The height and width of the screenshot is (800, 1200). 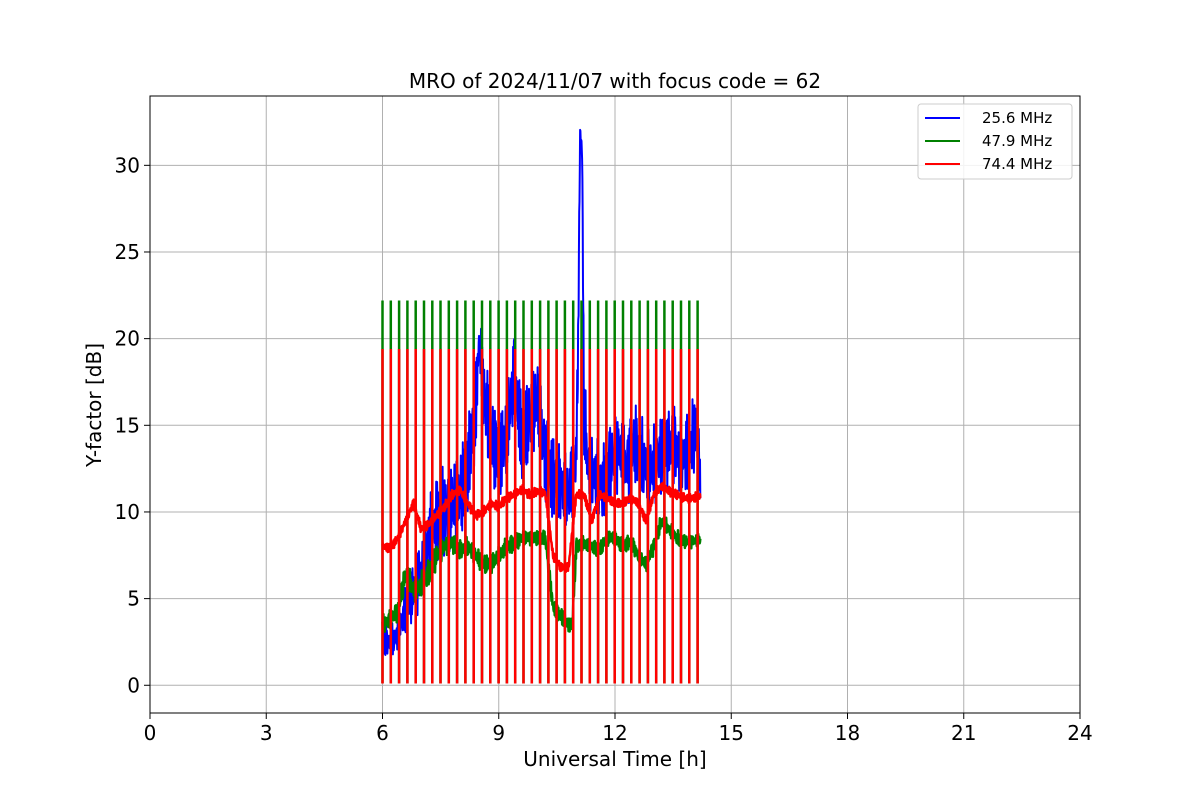 I want to click on legend-label: 74.4 MHz, so click(x=1017, y=164).